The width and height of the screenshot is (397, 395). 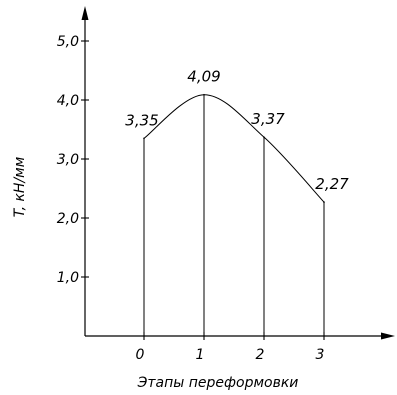 What do you see at coordinates (140, 355) in the screenshot?
I see `x-tick-label: 0` at bounding box center [140, 355].